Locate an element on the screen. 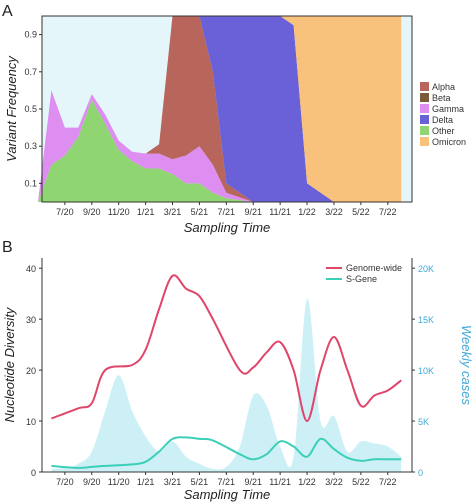 The width and height of the screenshot is (474, 504). y-tick-label: 0.5 is located at coordinates (30, 109).